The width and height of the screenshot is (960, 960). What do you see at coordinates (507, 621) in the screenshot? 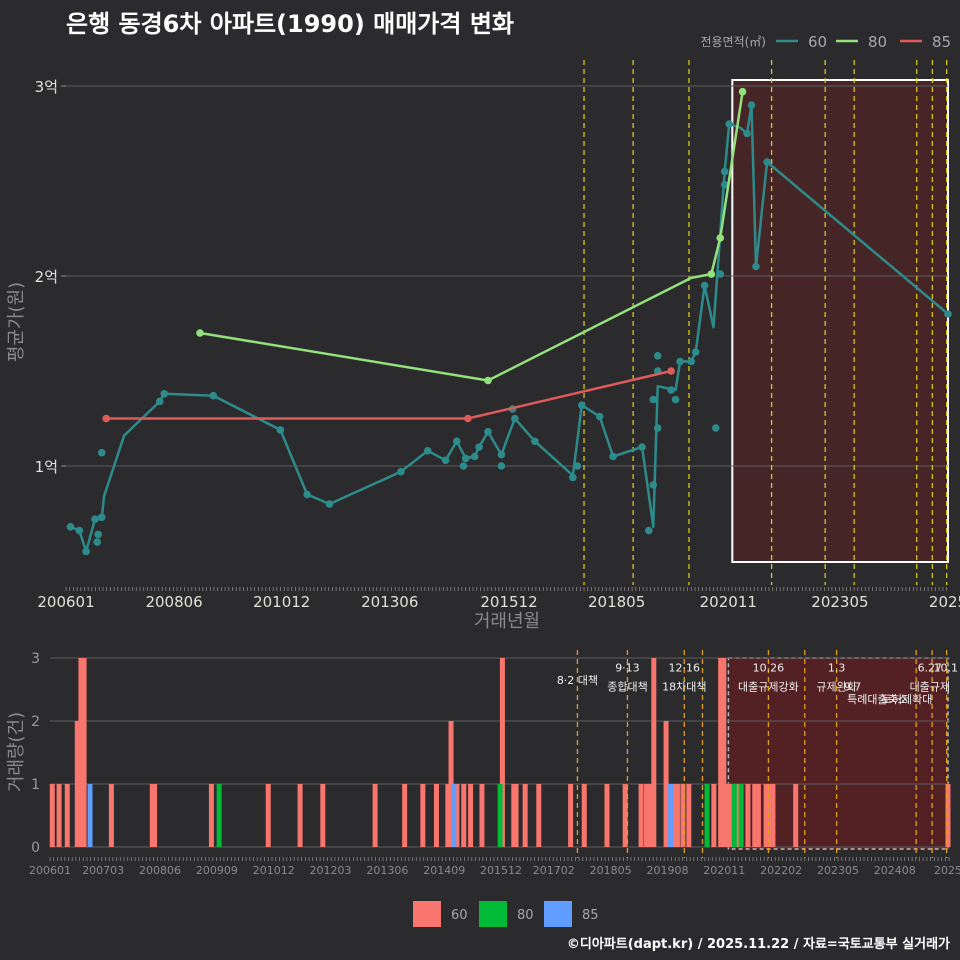
I see `x-axis-label: 거래년월` at bounding box center [507, 621].